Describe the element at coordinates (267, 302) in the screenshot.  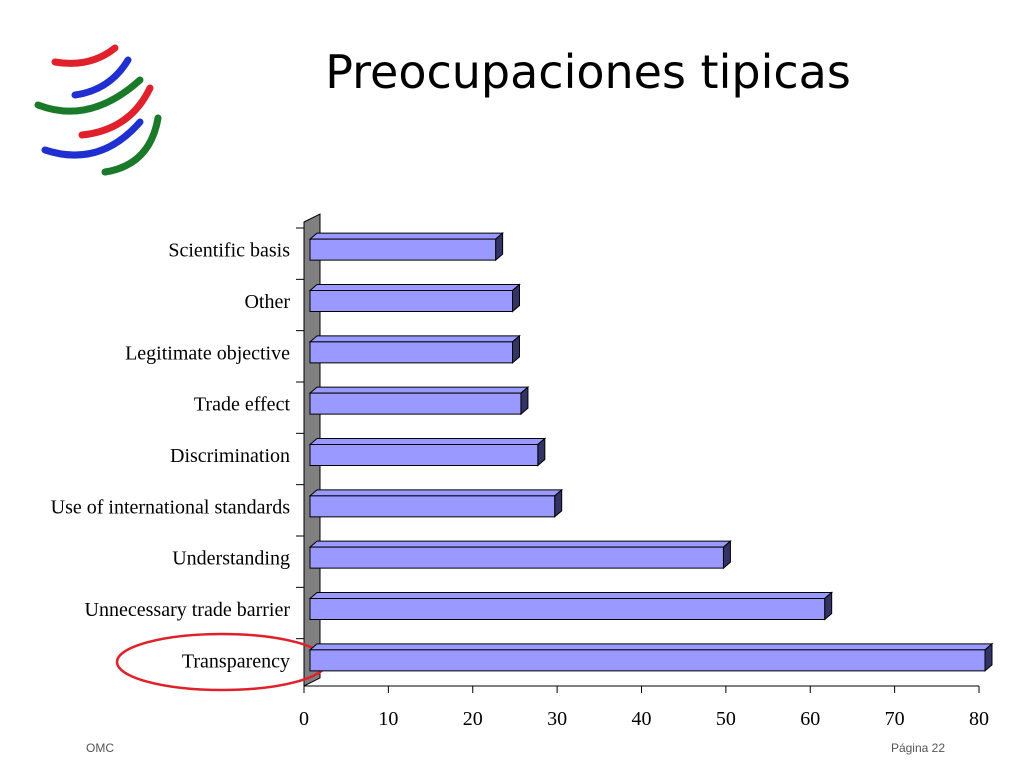
I see `y-tick-label: Other` at that location.